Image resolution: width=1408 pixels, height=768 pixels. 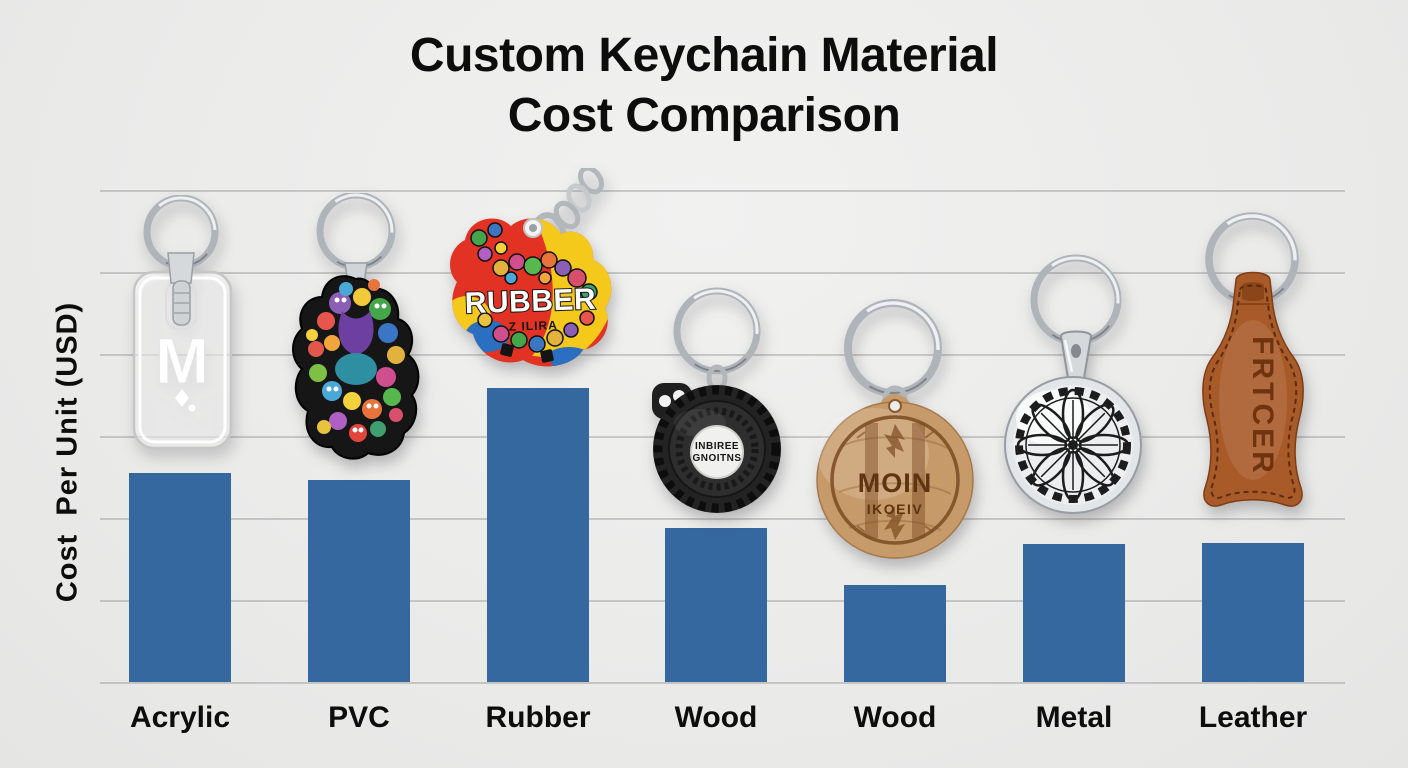 I want to click on stitching, so click(x=1253, y=391).